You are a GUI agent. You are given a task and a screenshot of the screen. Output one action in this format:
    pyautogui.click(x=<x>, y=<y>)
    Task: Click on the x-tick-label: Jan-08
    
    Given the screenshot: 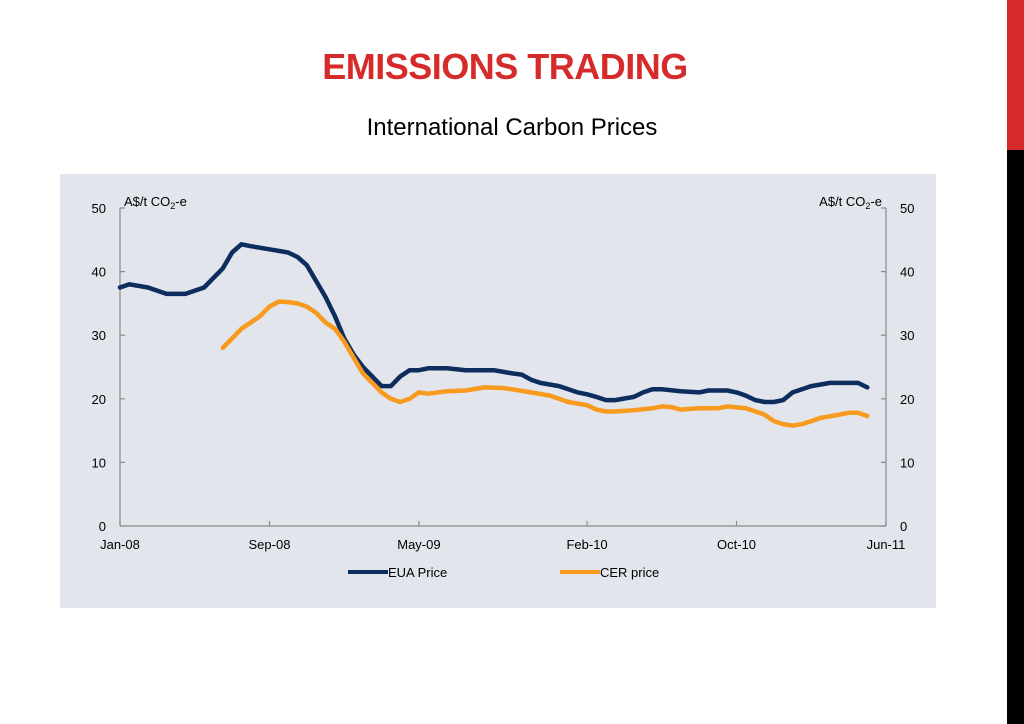 What is the action you would take?
    pyautogui.click(x=120, y=544)
    